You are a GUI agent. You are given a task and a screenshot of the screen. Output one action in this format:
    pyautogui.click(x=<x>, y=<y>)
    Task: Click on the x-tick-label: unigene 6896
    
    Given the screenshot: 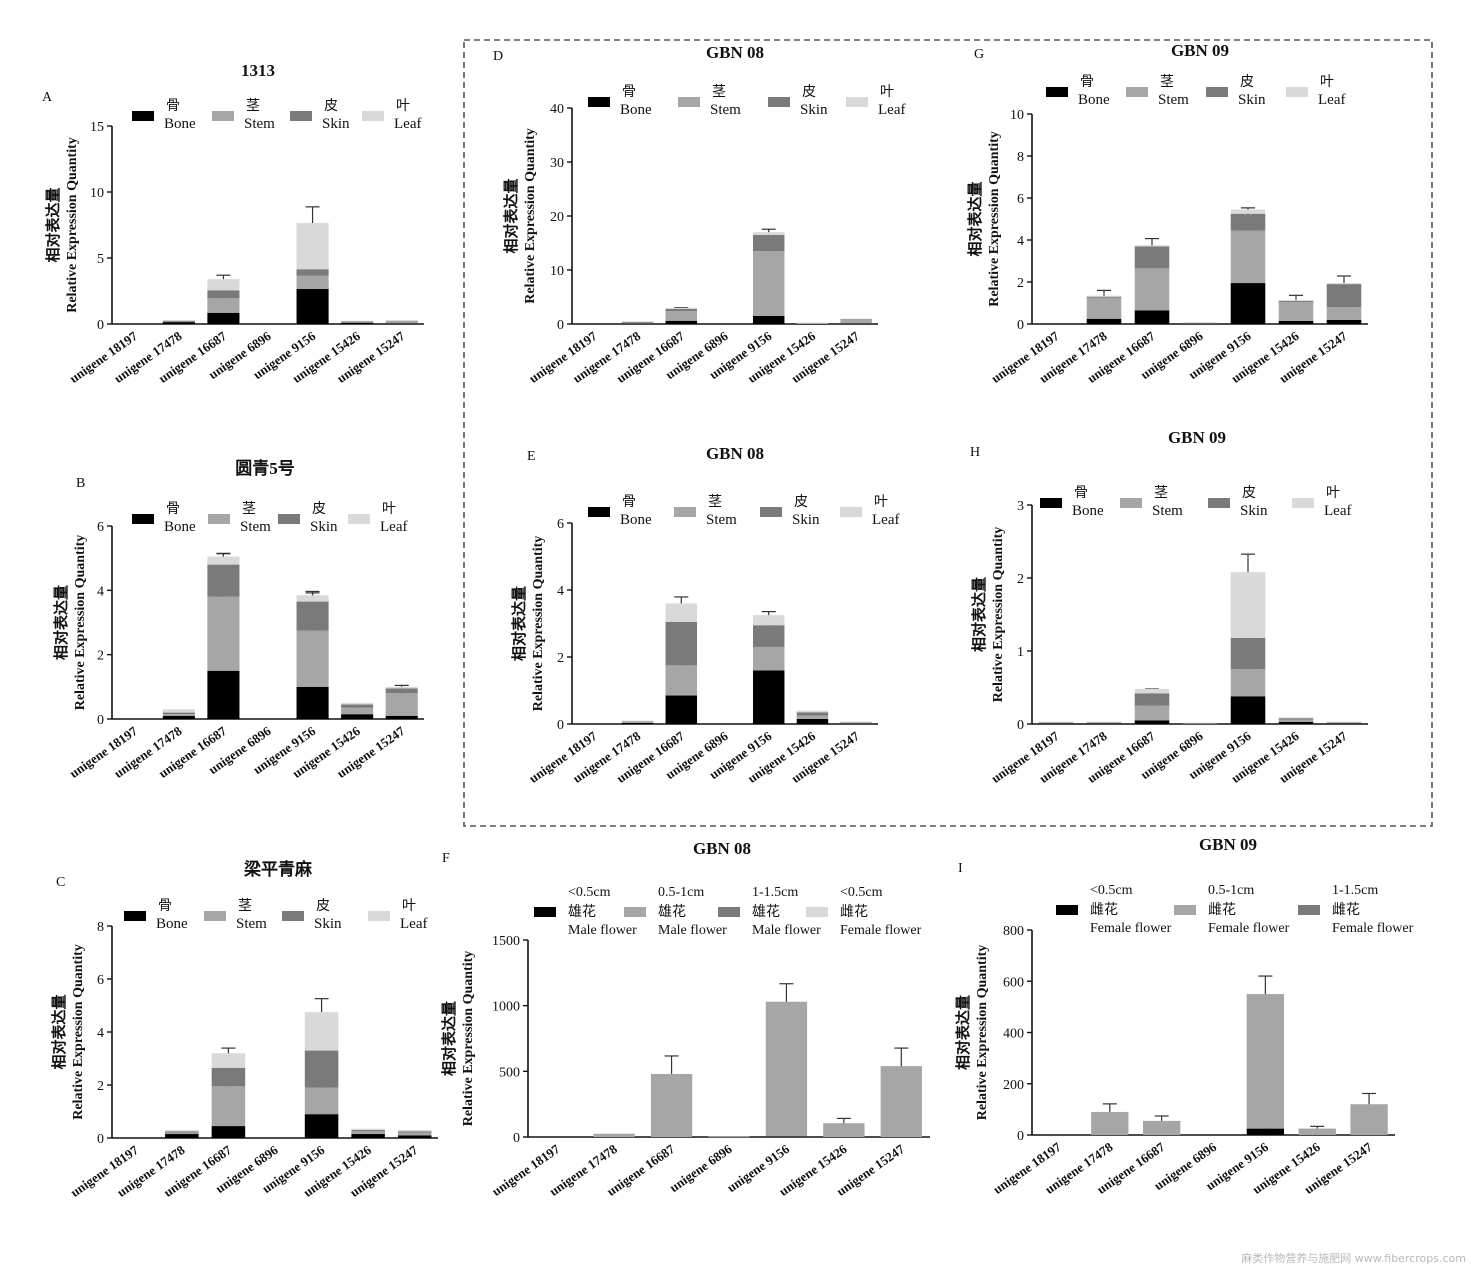 What is the action you would take?
    pyautogui.click(x=701, y=1168)
    